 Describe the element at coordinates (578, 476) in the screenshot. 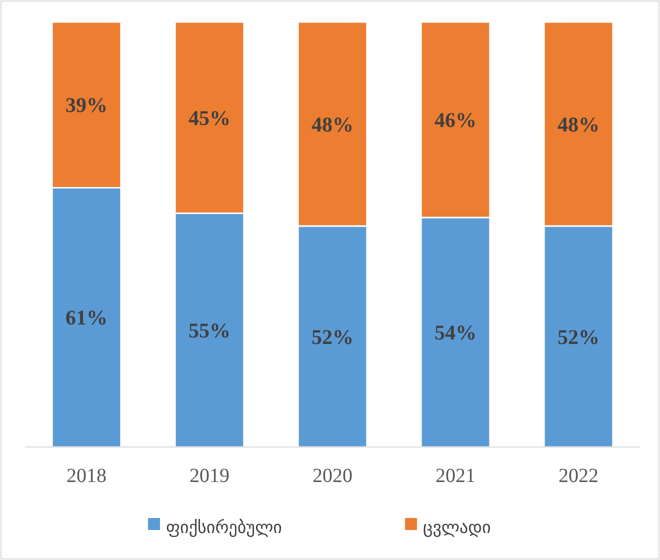

I see `x-tick-label: 2022` at that location.